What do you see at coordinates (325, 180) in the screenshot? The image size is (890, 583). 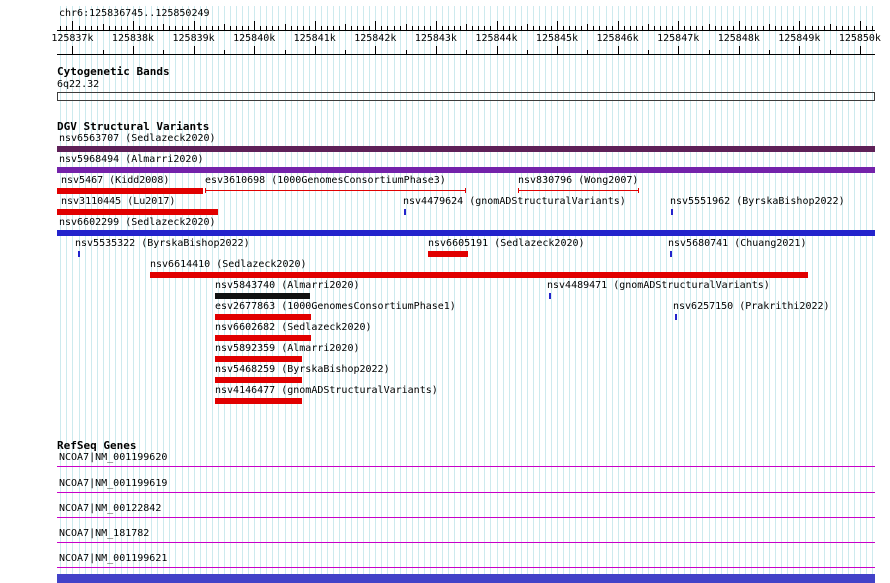 I see `variant-label: esv3610698 (1000GenomesConsortiumPhase3)` at bounding box center [325, 180].